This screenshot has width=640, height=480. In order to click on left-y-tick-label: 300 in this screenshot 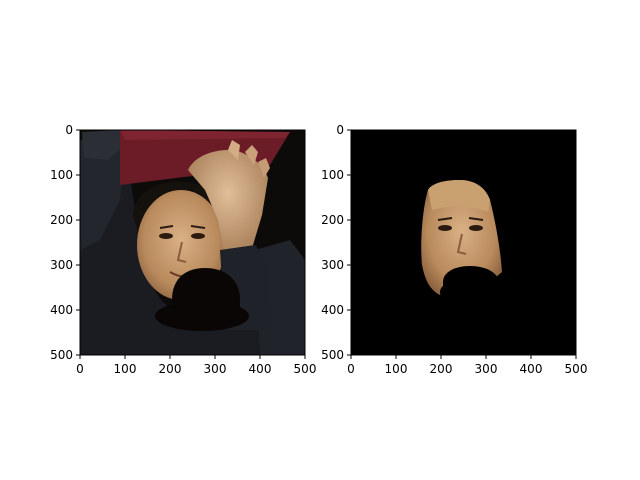, I will do `click(61, 265)`.